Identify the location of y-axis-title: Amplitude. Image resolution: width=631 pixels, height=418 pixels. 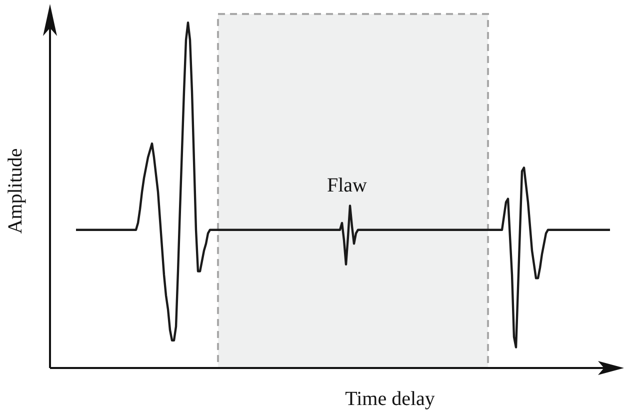
(16, 191).